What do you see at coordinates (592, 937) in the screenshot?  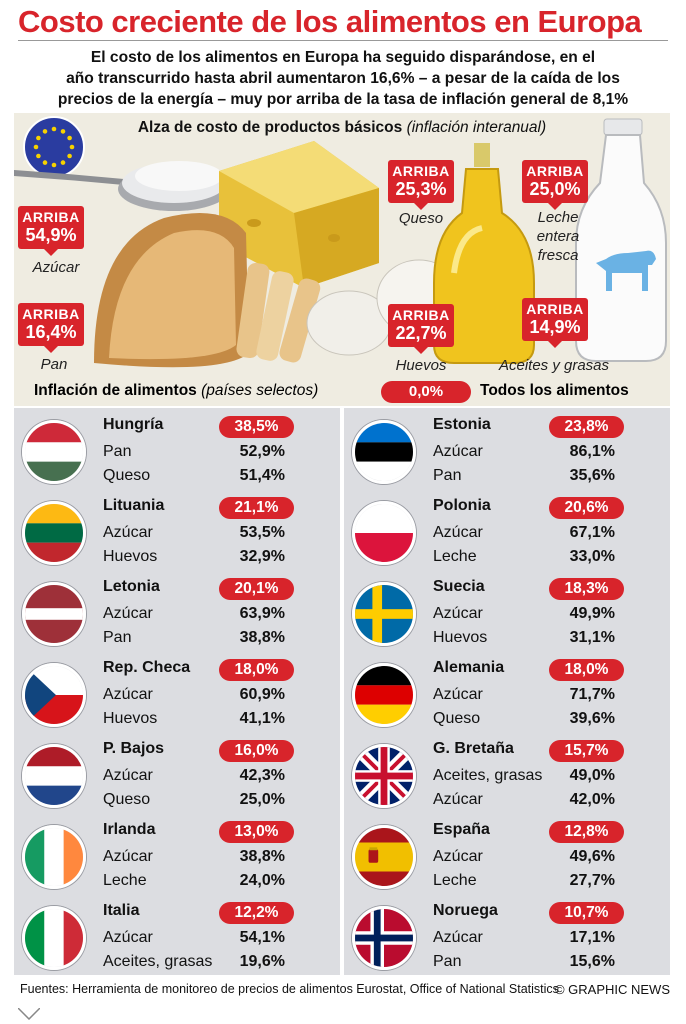 I see `item-value: 17,1%` at bounding box center [592, 937].